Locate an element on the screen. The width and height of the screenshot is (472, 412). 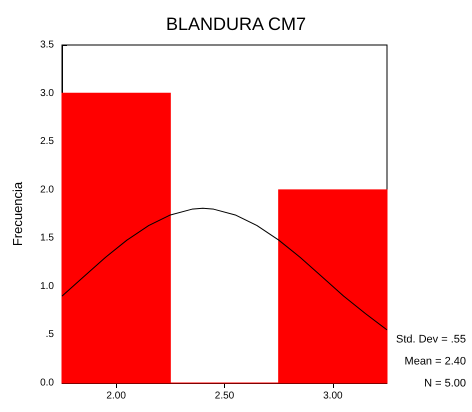
y-tick-label: 3.5 is located at coordinates (47, 45).